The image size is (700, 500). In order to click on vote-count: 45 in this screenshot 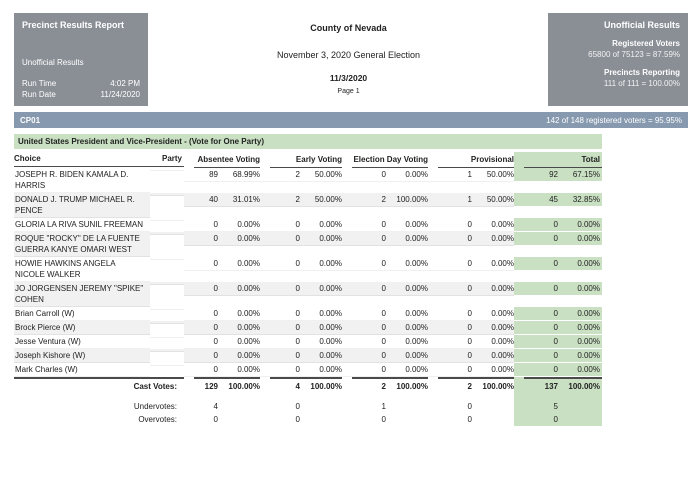, I will do `click(553, 199)`.